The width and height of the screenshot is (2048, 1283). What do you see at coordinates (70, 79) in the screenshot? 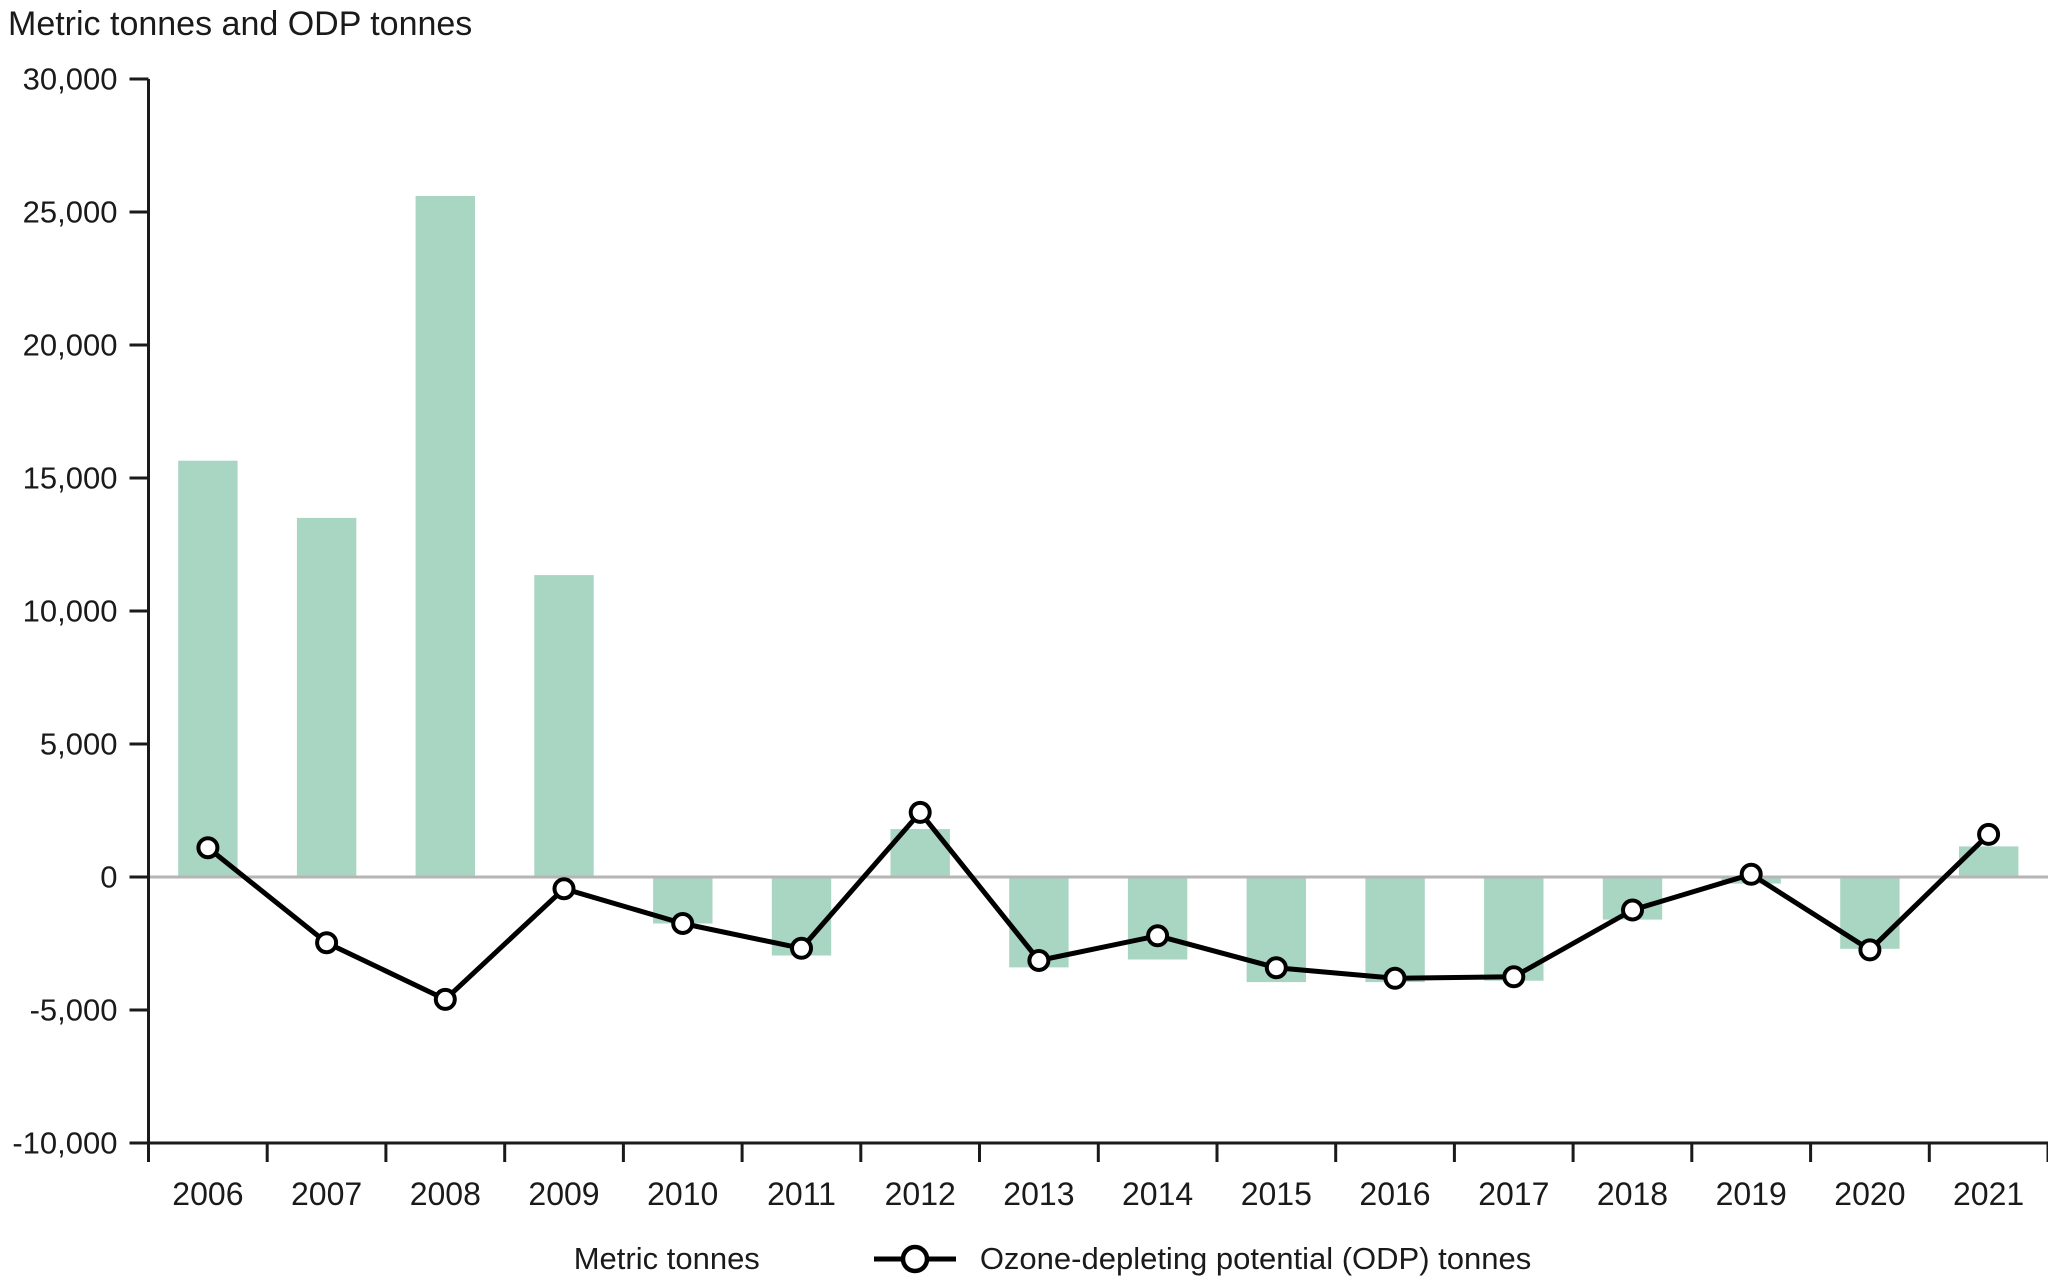
I see `y-tick-label: 30,000` at bounding box center [70, 79].